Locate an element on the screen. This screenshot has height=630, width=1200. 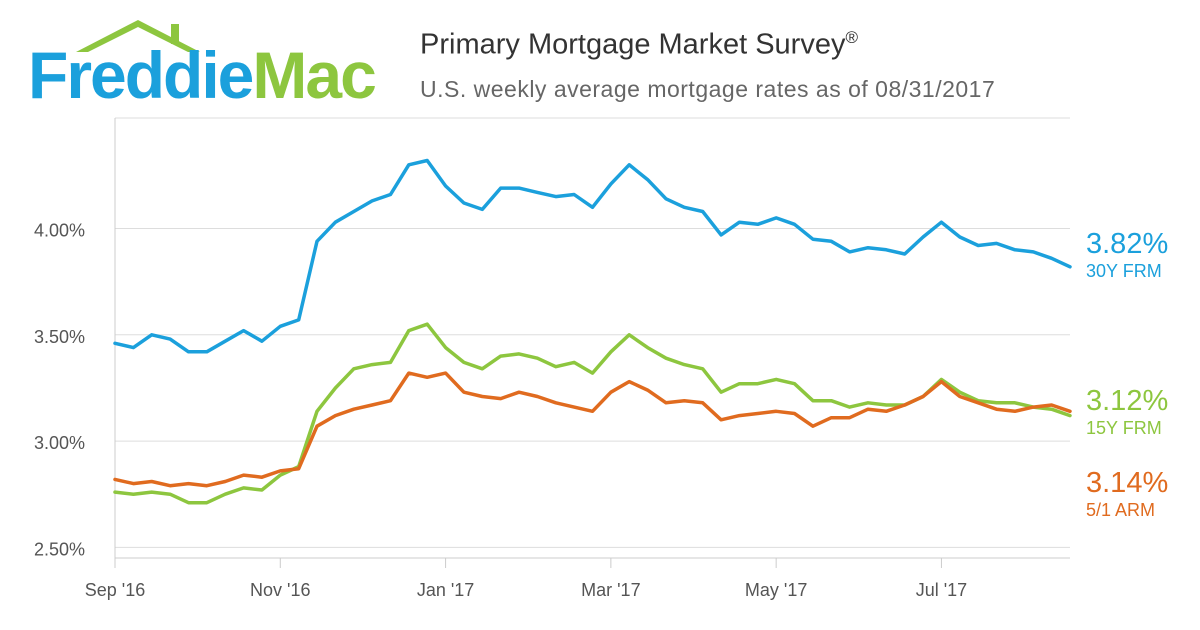
registered-mark: ® is located at coordinates (851, 37).